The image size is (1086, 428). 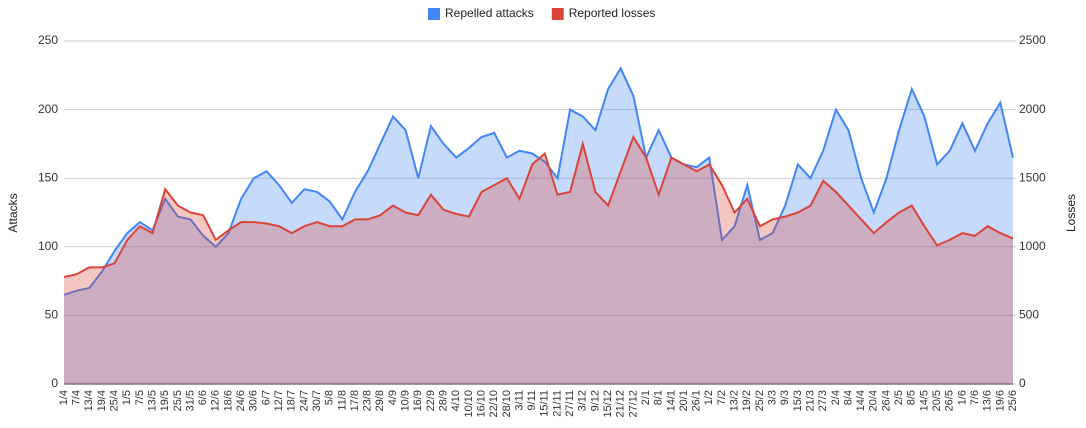 I want to click on x-tick-label: 4/9, so click(x=393, y=397).